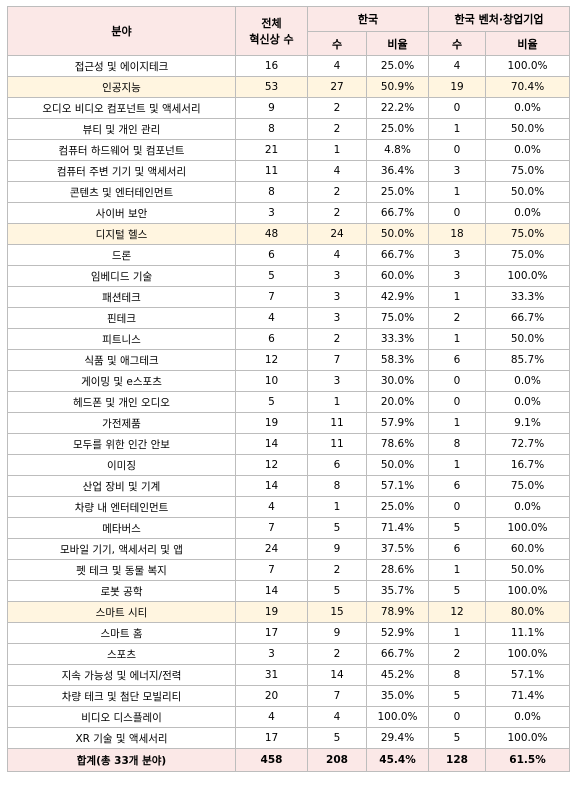  Describe the element at coordinates (121, 675) in the screenshot. I see `cell-field: 지속 가능성 및 에너지/전력` at that location.